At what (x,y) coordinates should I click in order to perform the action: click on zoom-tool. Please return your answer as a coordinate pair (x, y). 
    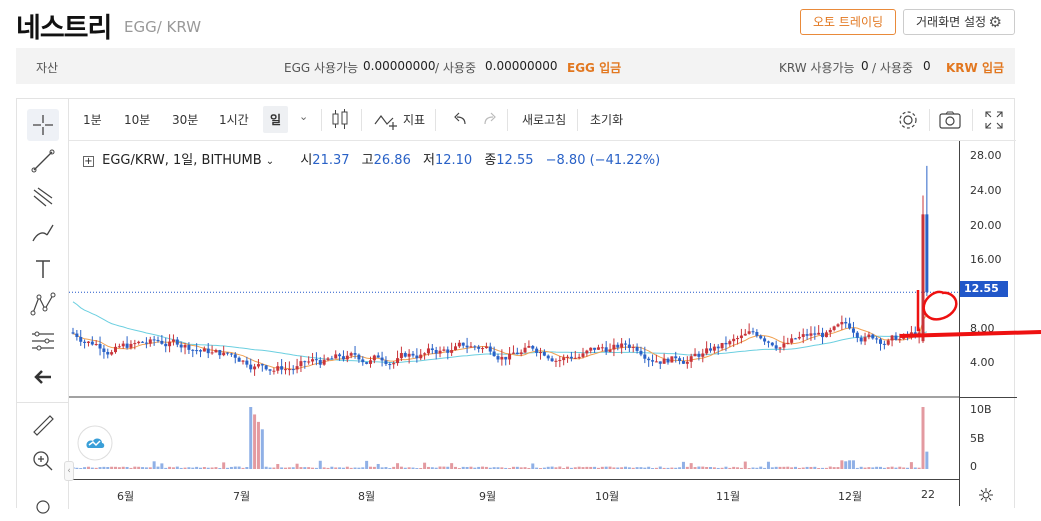
    Looking at the image, I should click on (43, 461).